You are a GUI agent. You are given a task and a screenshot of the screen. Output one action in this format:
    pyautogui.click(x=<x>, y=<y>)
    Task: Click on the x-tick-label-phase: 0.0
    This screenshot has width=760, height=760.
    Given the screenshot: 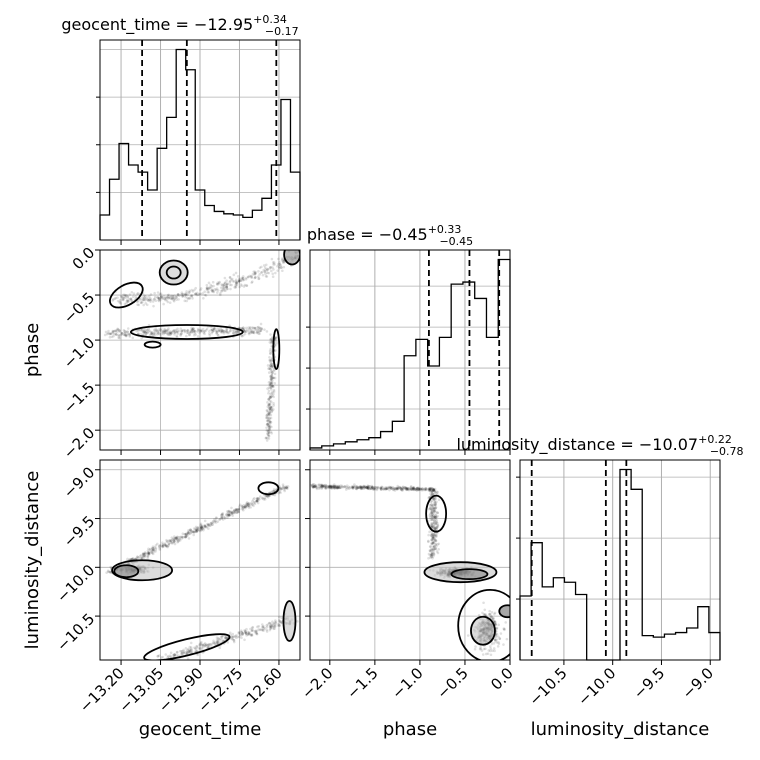 What is the action you would take?
    pyautogui.click(x=502, y=679)
    